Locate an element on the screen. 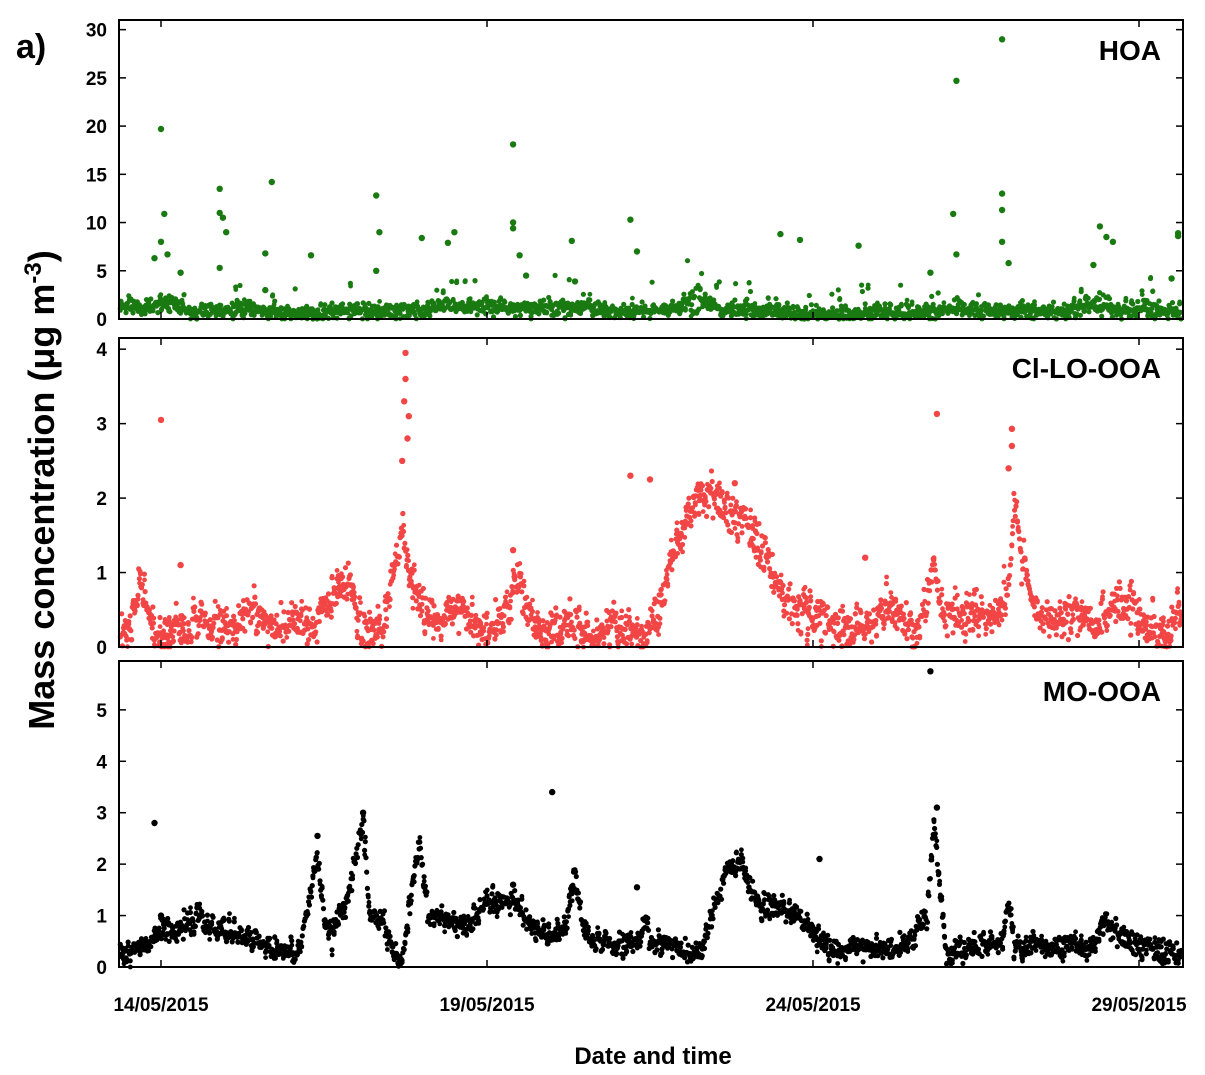  hoa-panel-title: HOA is located at coordinates (1130, 50).